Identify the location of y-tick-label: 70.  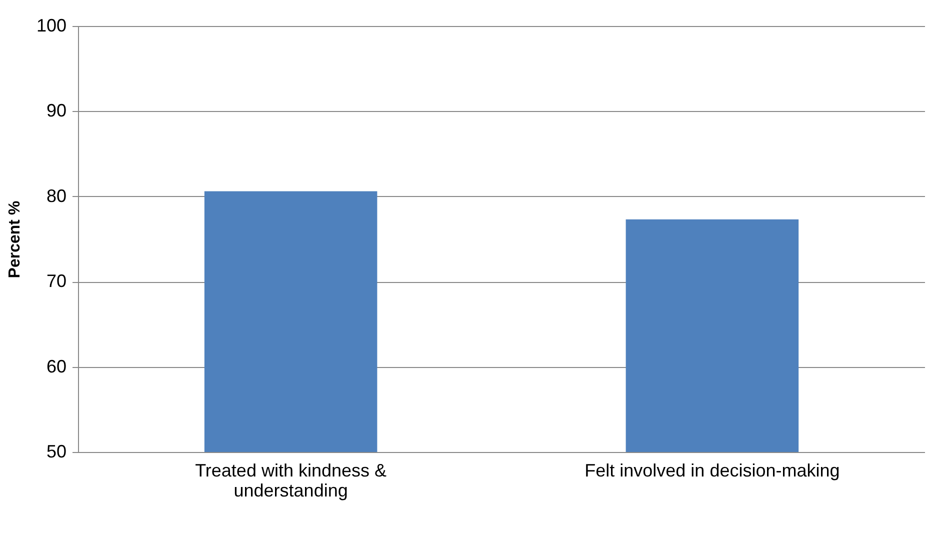
(56, 281).